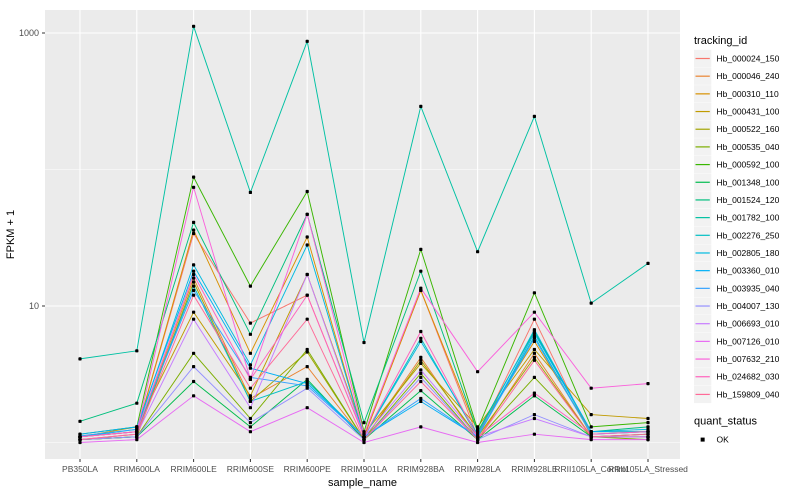  Describe the element at coordinates (748, 394) in the screenshot. I see `legend-item-label: Hb_159809_040` at that location.